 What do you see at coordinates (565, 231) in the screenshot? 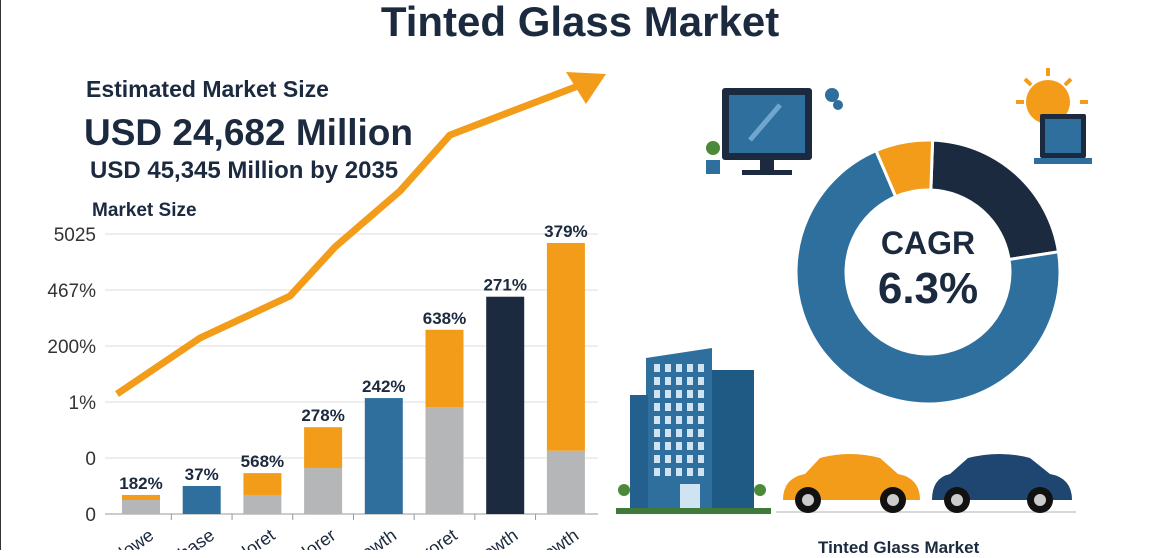
I see `data-label: 379%` at bounding box center [565, 231].